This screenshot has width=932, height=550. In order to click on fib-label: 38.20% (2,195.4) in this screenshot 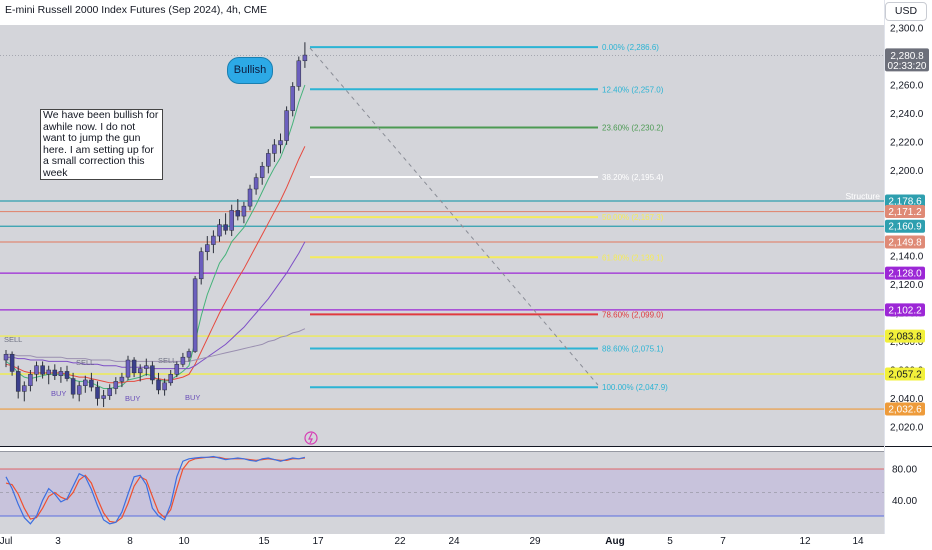, I will do `click(633, 177)`.